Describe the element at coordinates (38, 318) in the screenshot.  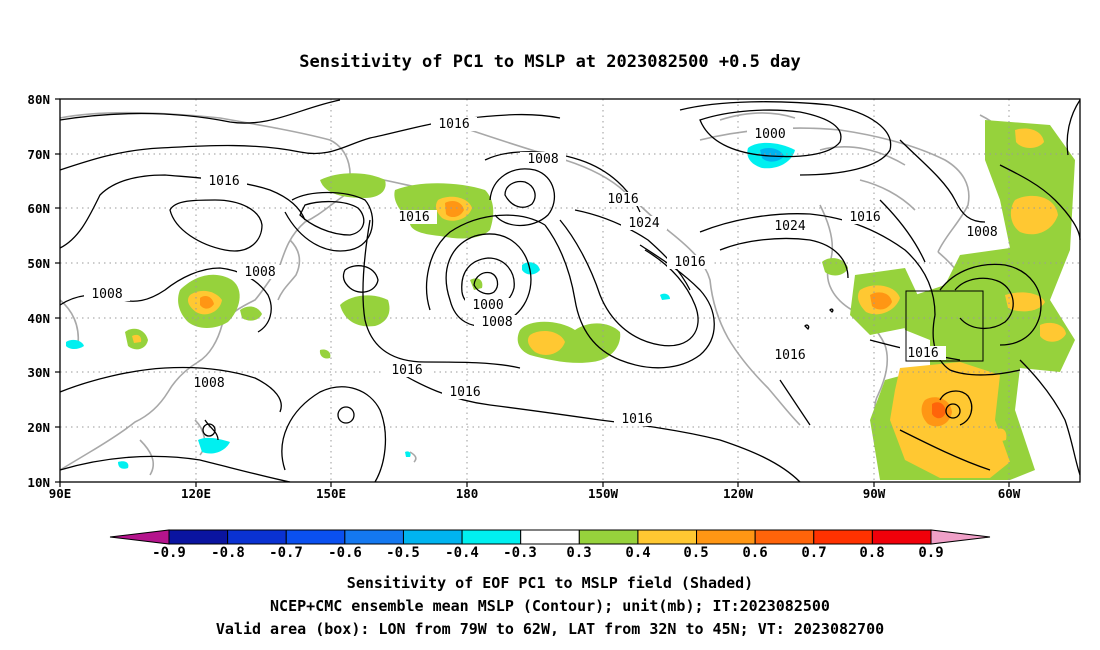
I see `lat-tick-label: 40N` at that location.